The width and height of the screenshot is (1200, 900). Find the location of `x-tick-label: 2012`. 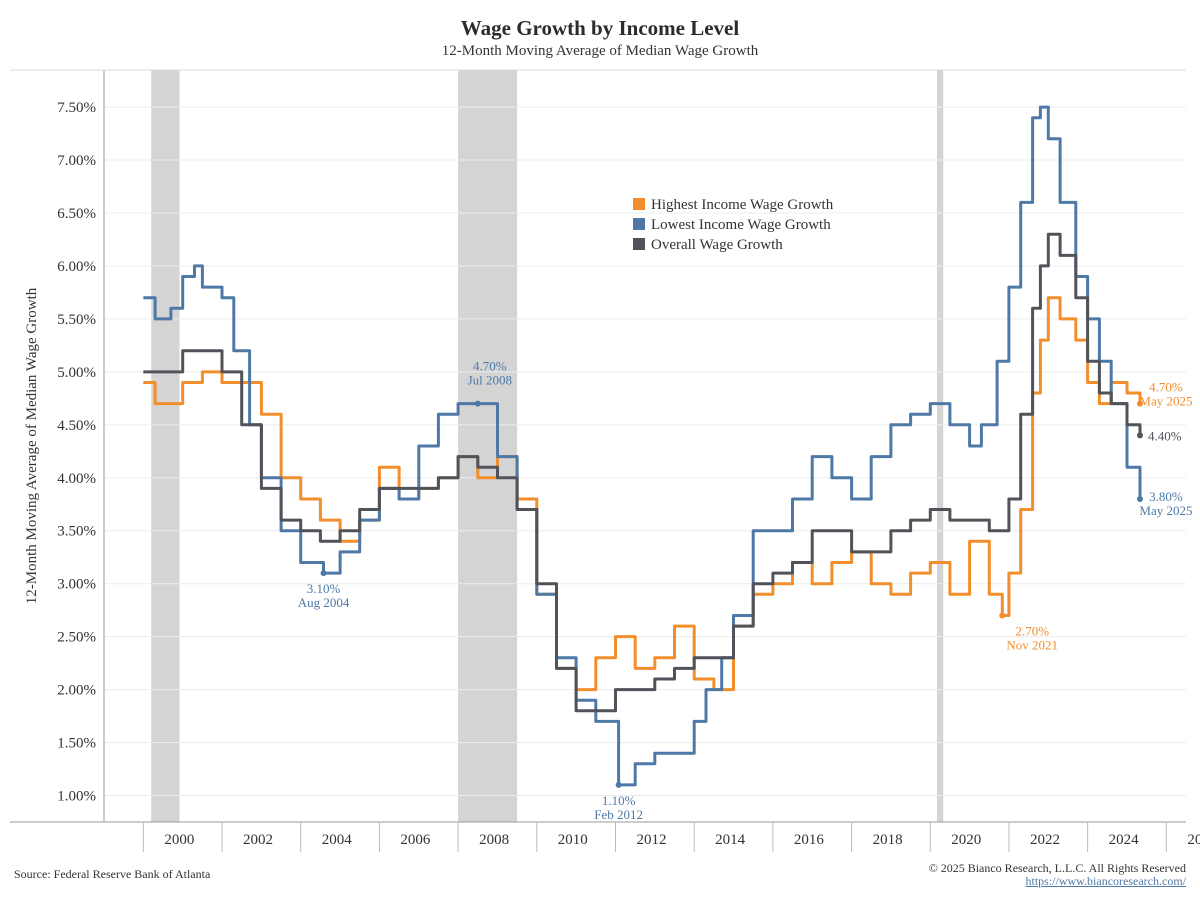

x-tick-label: 2012 is located at coordinates (651, 840).